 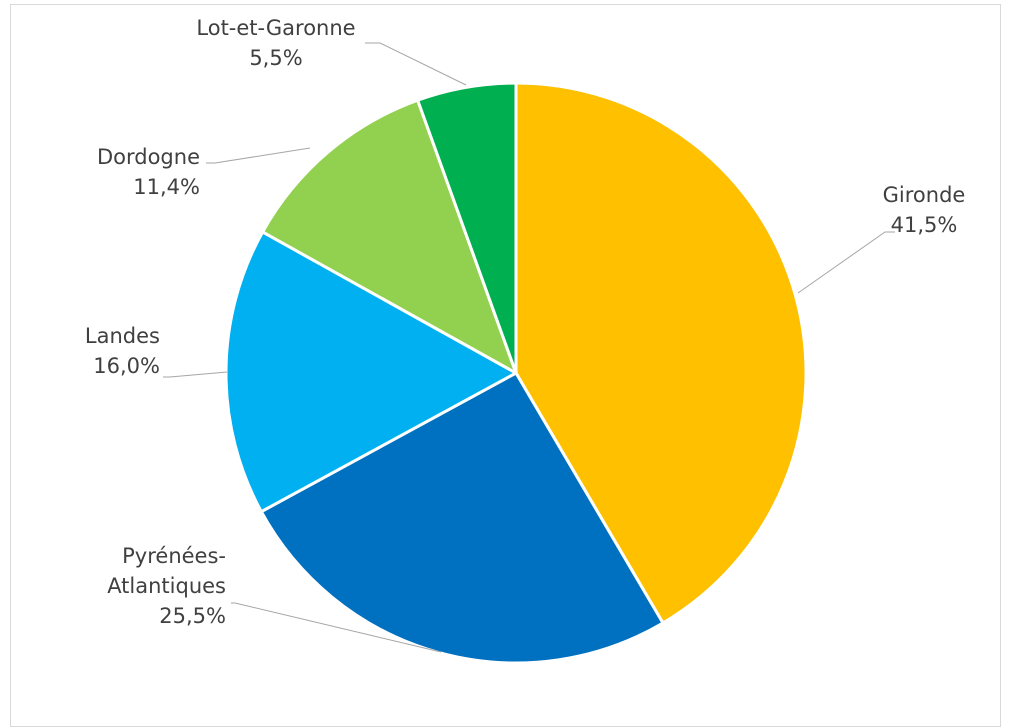 What do you see at coordinates (275, 43) in the screenshot?
I see `data-label: Lot-et-Garonne 5,5%` at bounding box center [275, 43].